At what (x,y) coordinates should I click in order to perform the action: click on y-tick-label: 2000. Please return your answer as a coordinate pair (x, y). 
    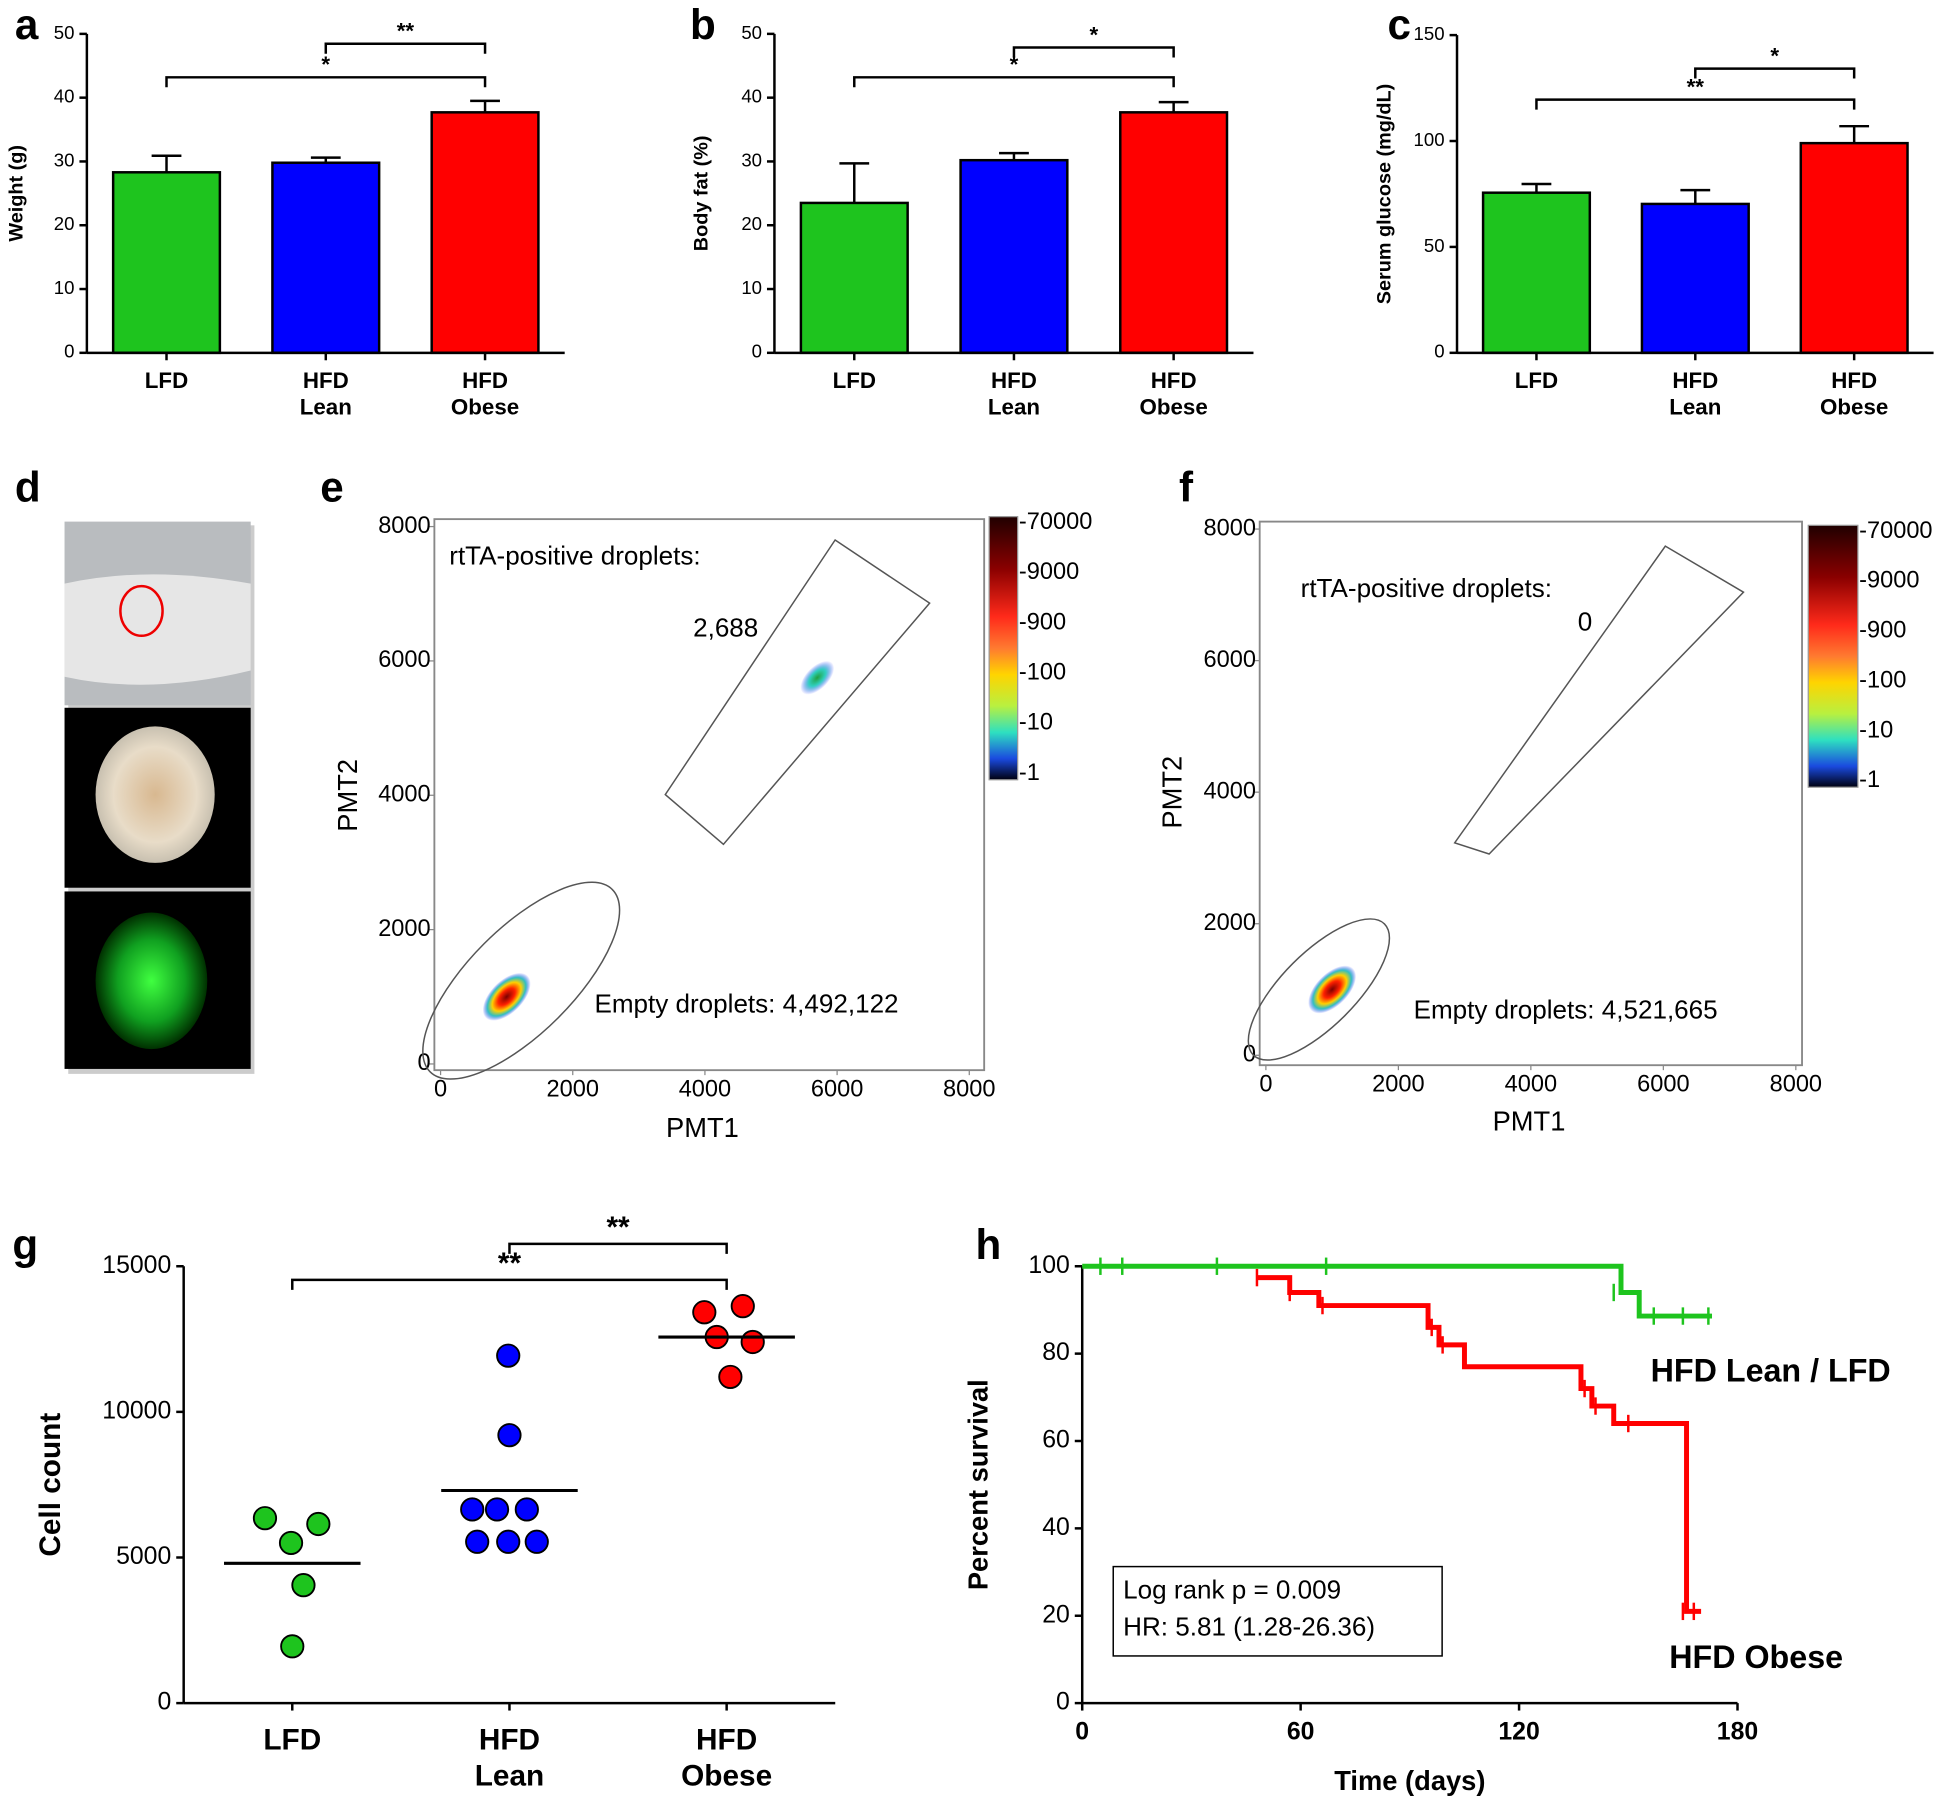
    Looking at the image, I should click on (1230, 922).